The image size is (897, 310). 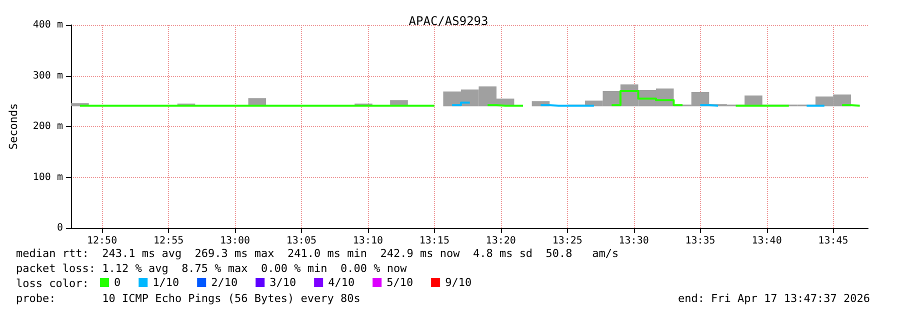 I want to click on legend-label: 4/10, so click(x=341, y=282).